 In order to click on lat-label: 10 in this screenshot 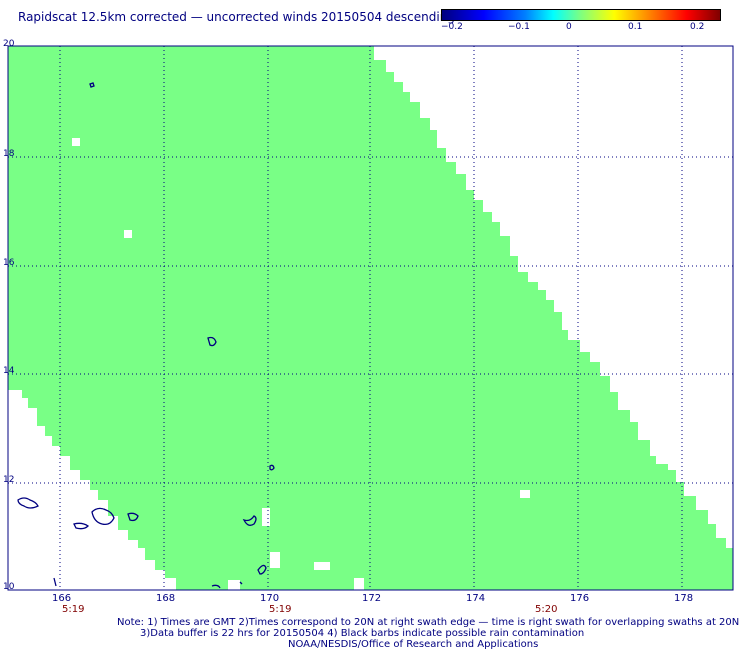, I will do `click(9, 587)`.